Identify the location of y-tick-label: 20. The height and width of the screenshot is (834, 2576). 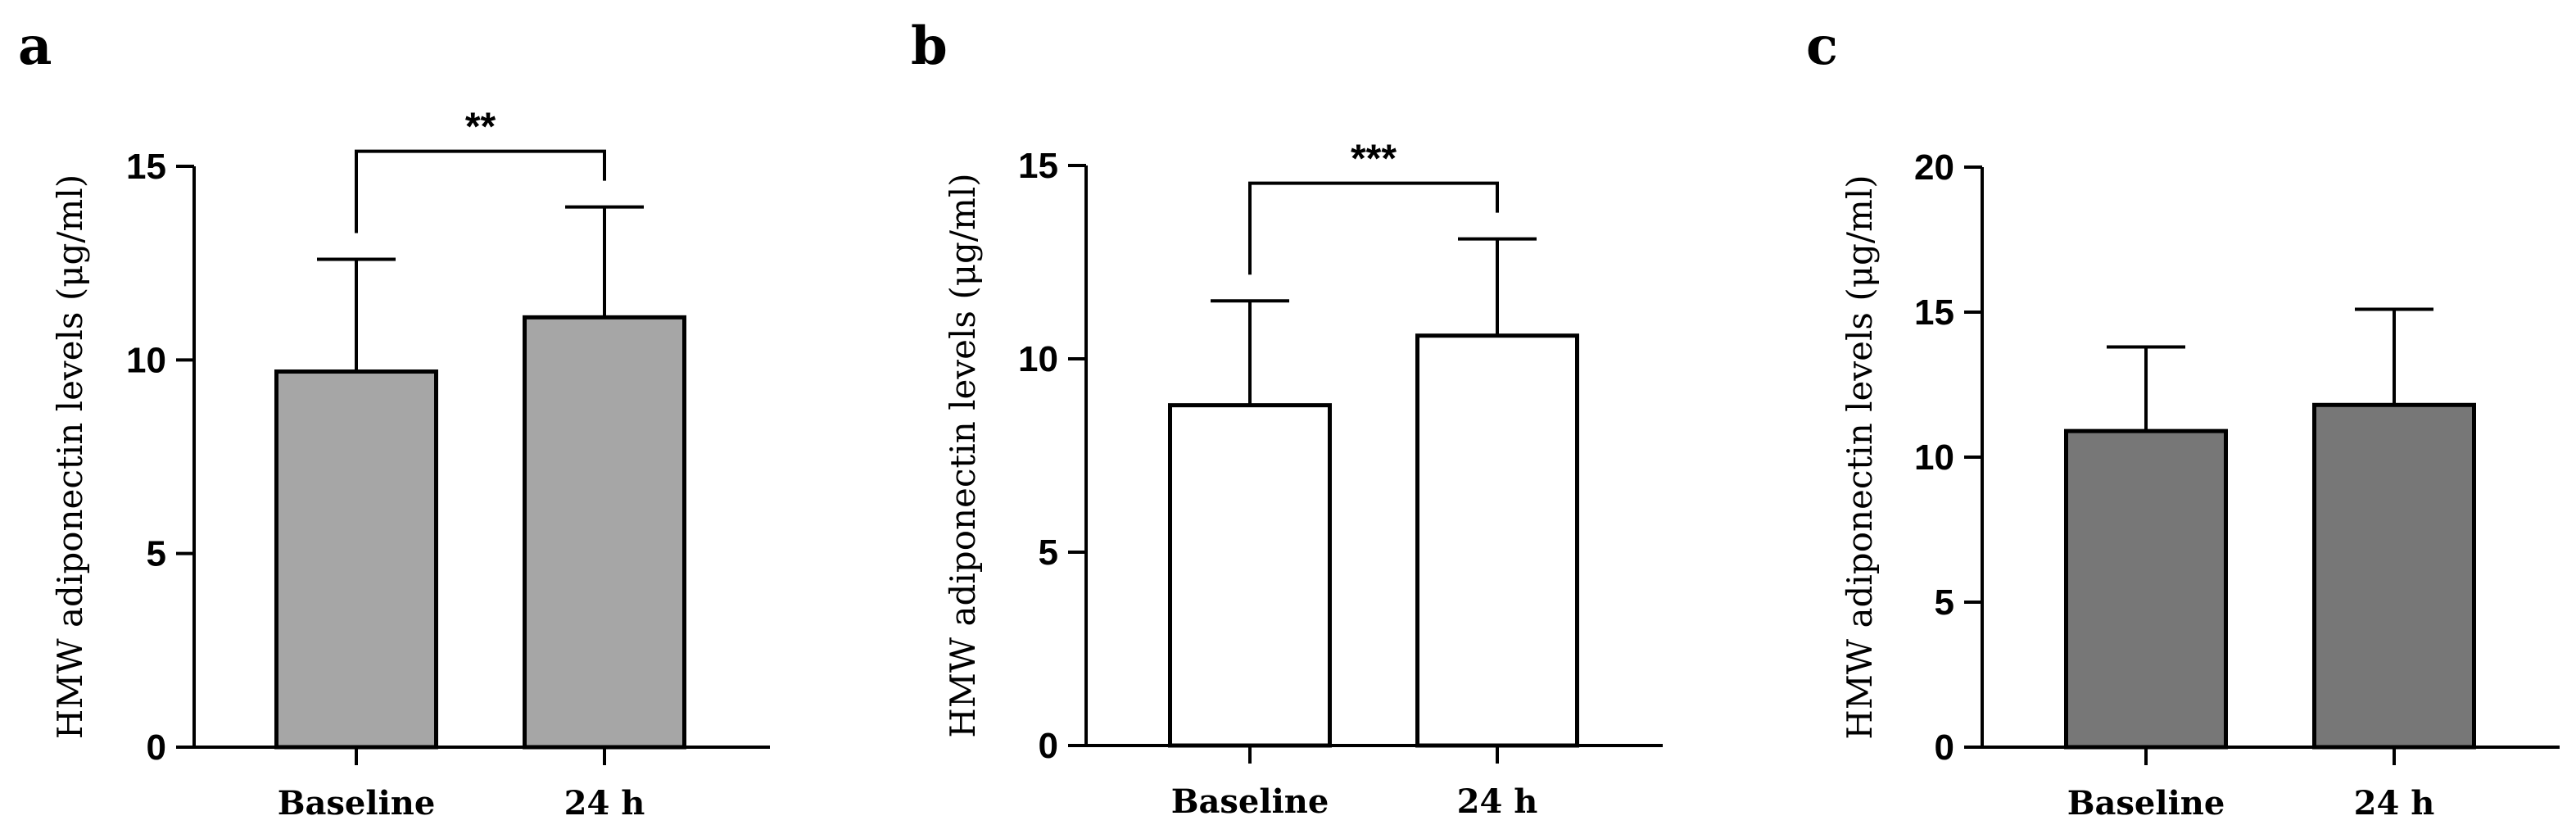
(1934, 167).